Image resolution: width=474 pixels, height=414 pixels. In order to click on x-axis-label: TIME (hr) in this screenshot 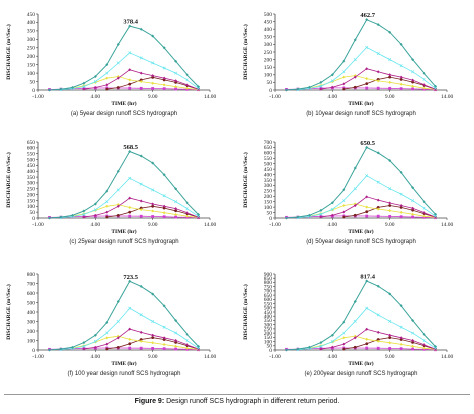, I will do `click(360, 103)`.